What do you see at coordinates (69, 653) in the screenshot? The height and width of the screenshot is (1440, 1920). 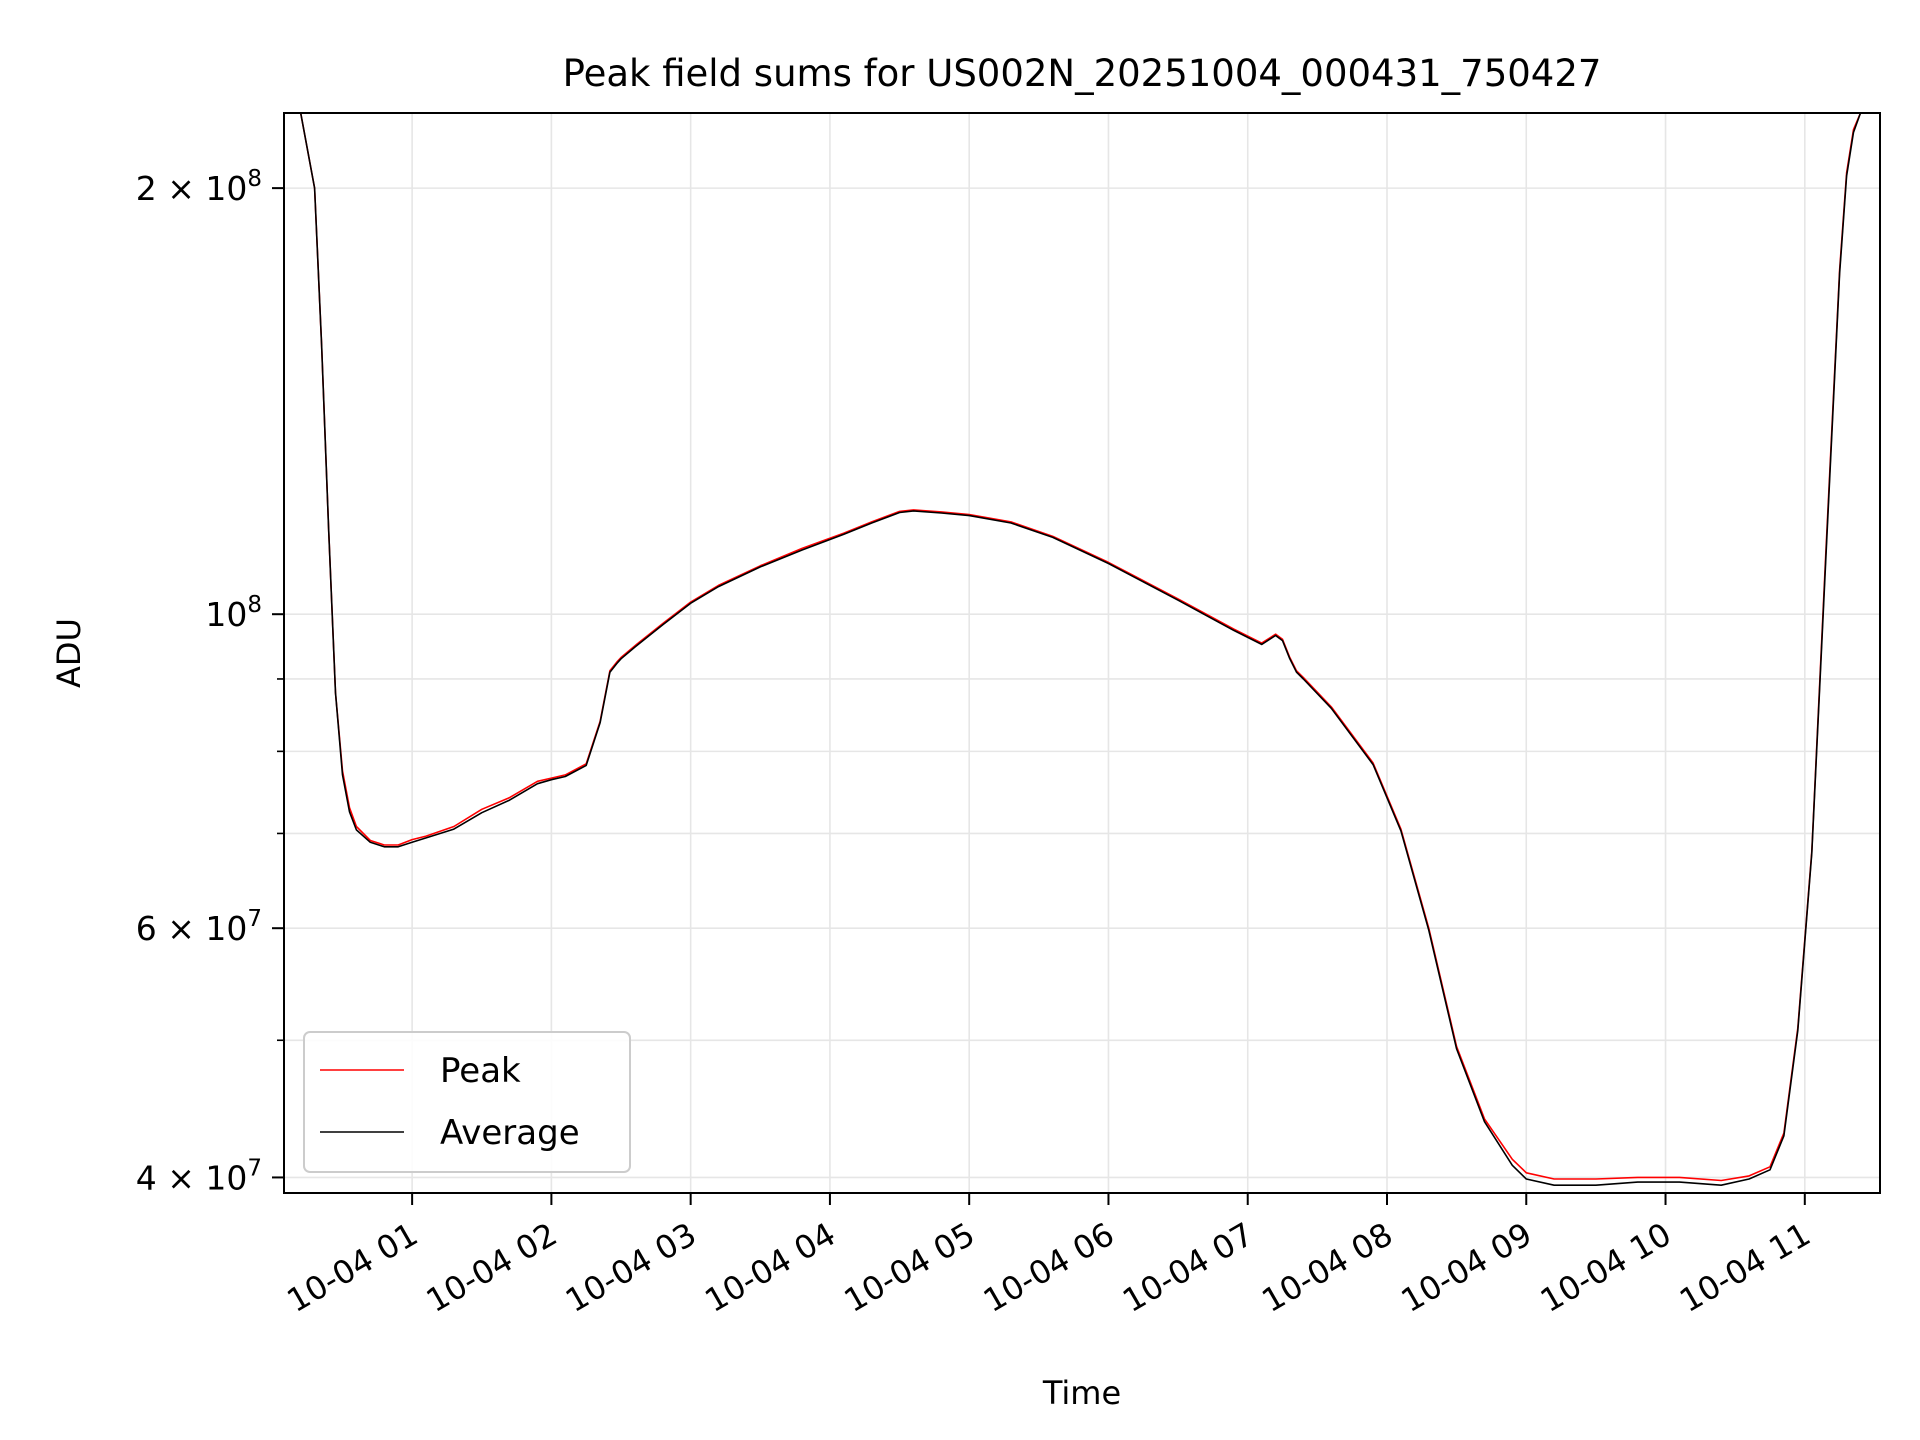 I see `y-axis-label: ADU` at bounding box center [69, 653].